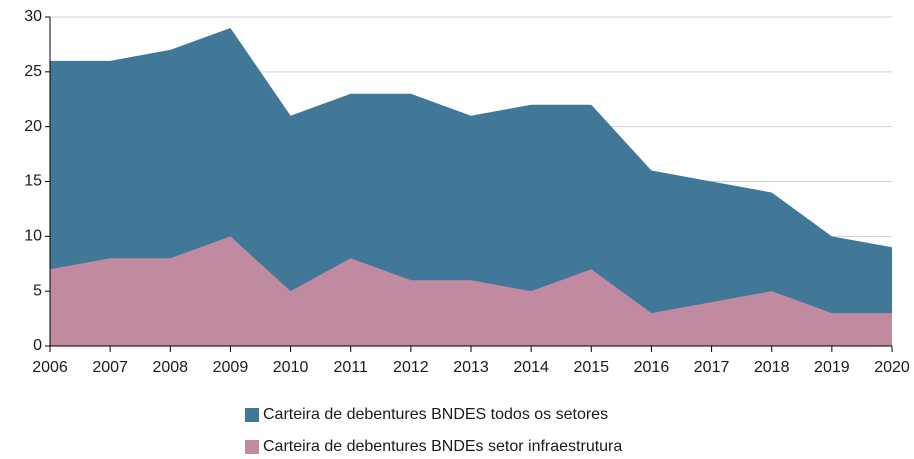 The height and width of the screenshot is (459, 914). Describe the element at coordinates (50, 367) in the screenshot. I see `x-tick-label: 2006` at that location.